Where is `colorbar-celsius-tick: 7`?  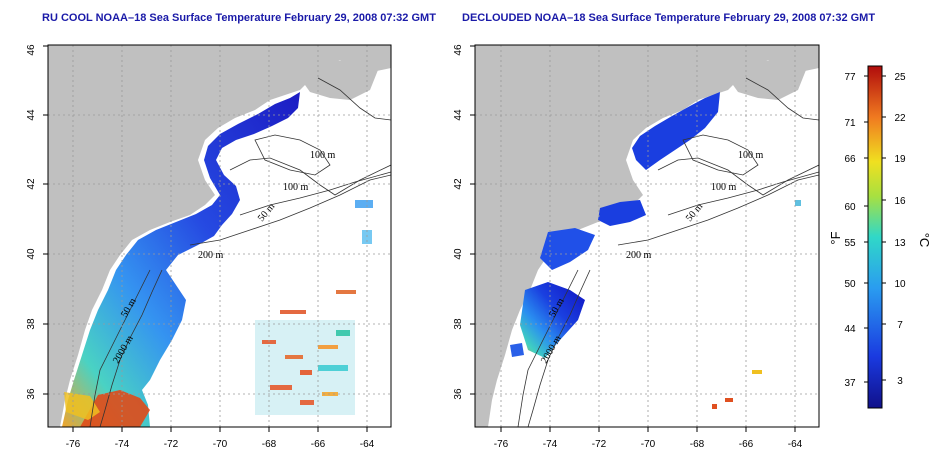
colorbar-celsius-tick: 7 is located at coordinates (900, 325).